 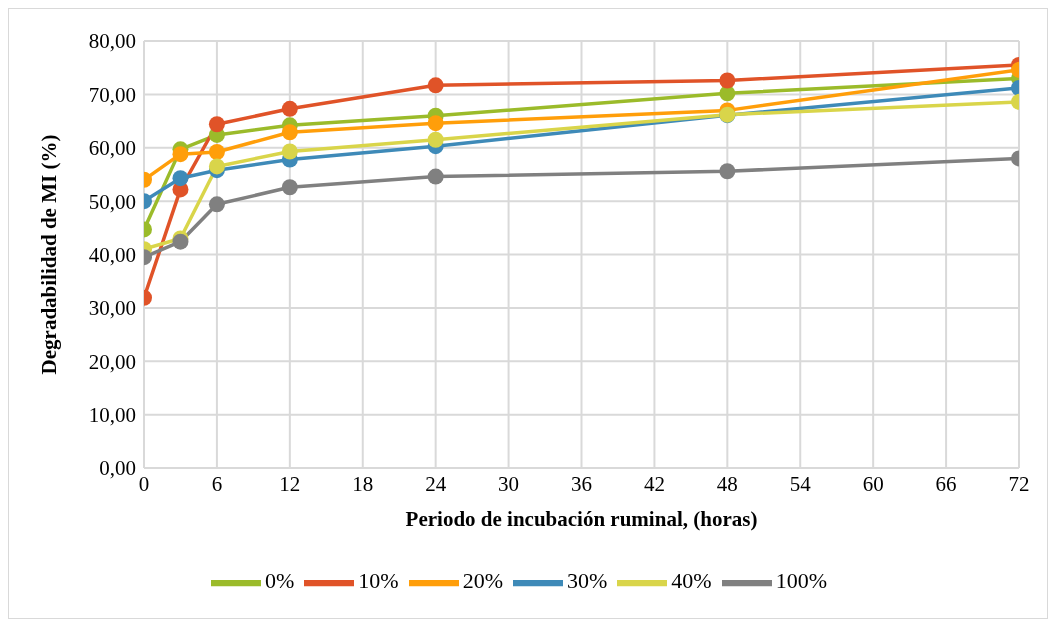 I want to click on x-tick-label: 6, so click(x=217, y=483).